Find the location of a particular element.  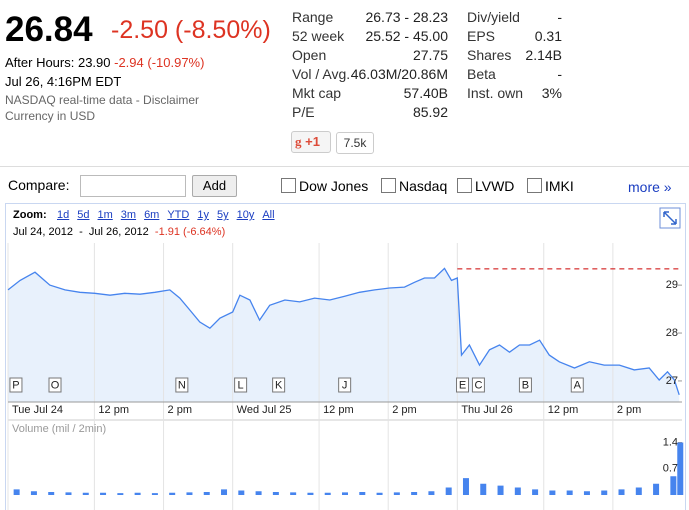

event-flag-label: J is located at coordinates (345, 385).